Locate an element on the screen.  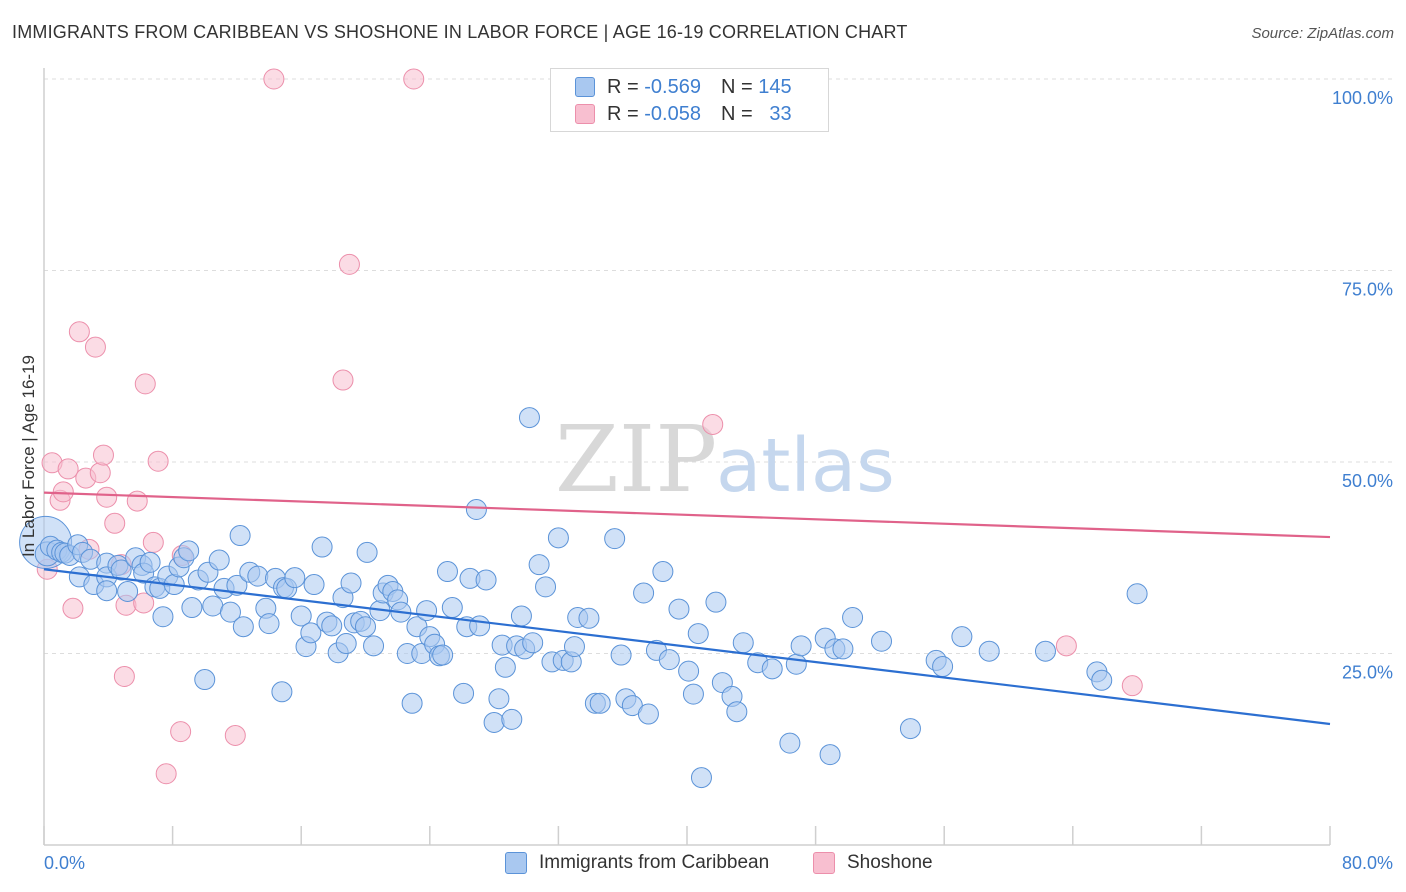
legend-item-caribbean: Immigrants from Caribbean is located at coordinates (637, 863).